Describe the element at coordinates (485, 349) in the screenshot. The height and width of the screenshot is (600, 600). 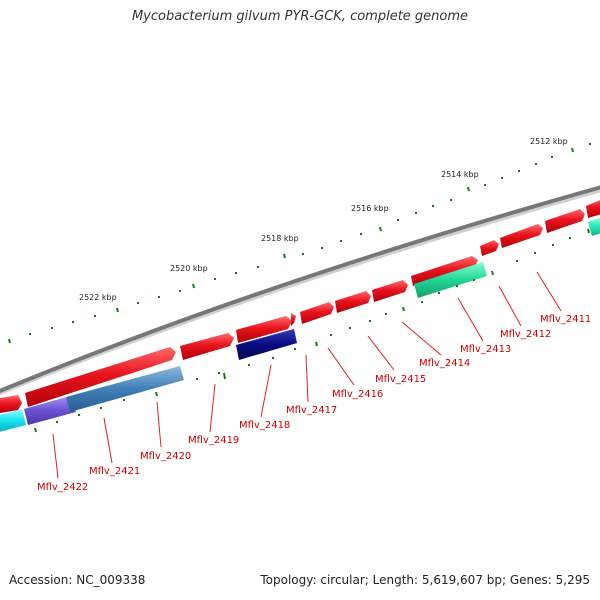
I see `gene-label: Mflv_2413` at that location.